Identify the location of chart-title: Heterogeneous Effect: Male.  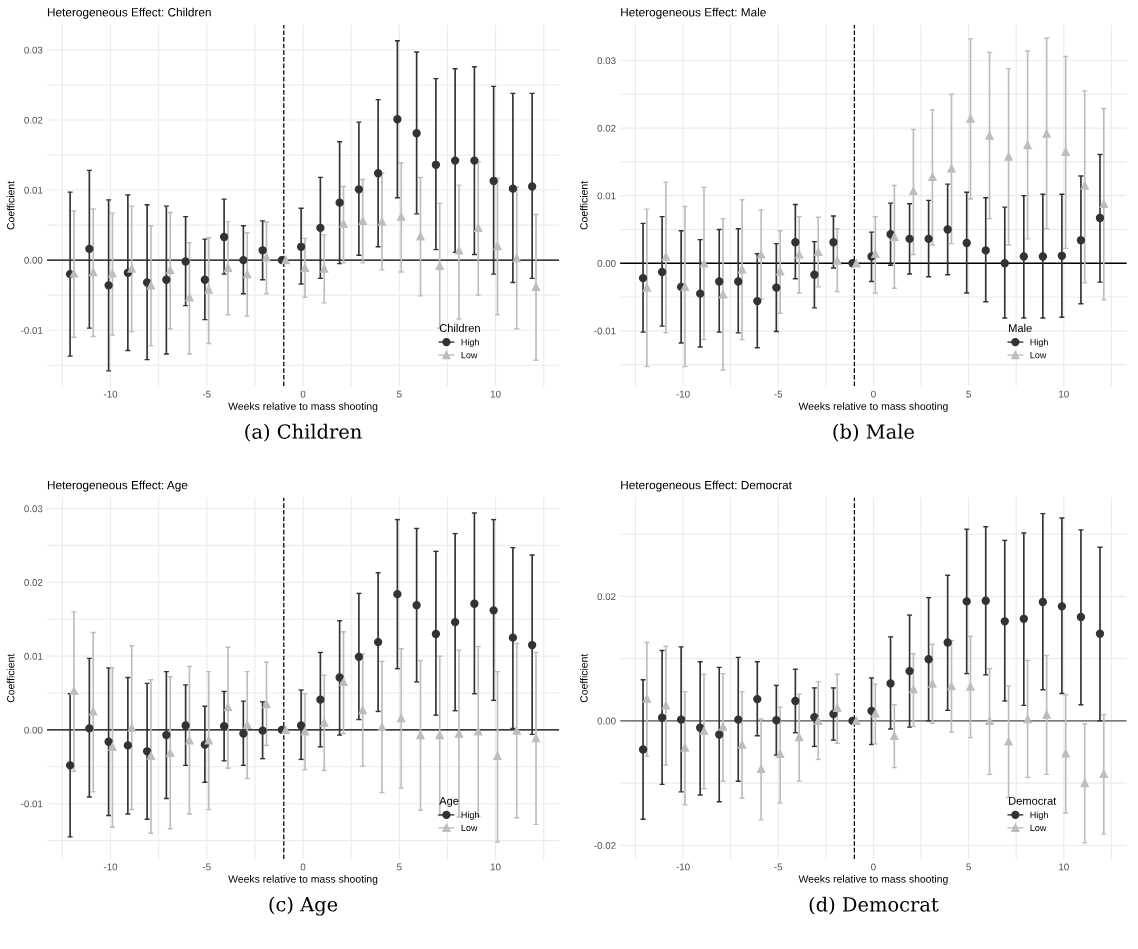
(693, 13).